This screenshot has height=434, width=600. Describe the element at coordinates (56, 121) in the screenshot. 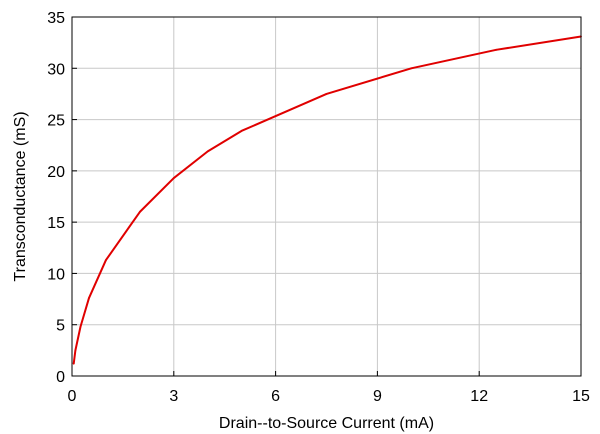

I see `y-tick-label: 25` at that location.